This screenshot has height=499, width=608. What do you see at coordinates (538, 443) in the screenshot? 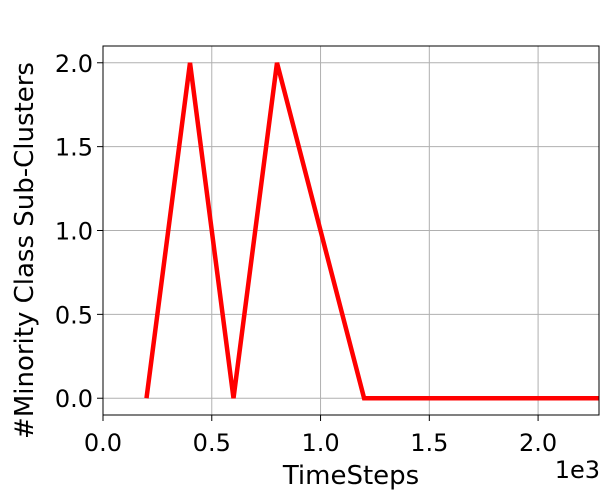
I see `x-tick-label-4: 2.0` at bounding box center [538, 443].